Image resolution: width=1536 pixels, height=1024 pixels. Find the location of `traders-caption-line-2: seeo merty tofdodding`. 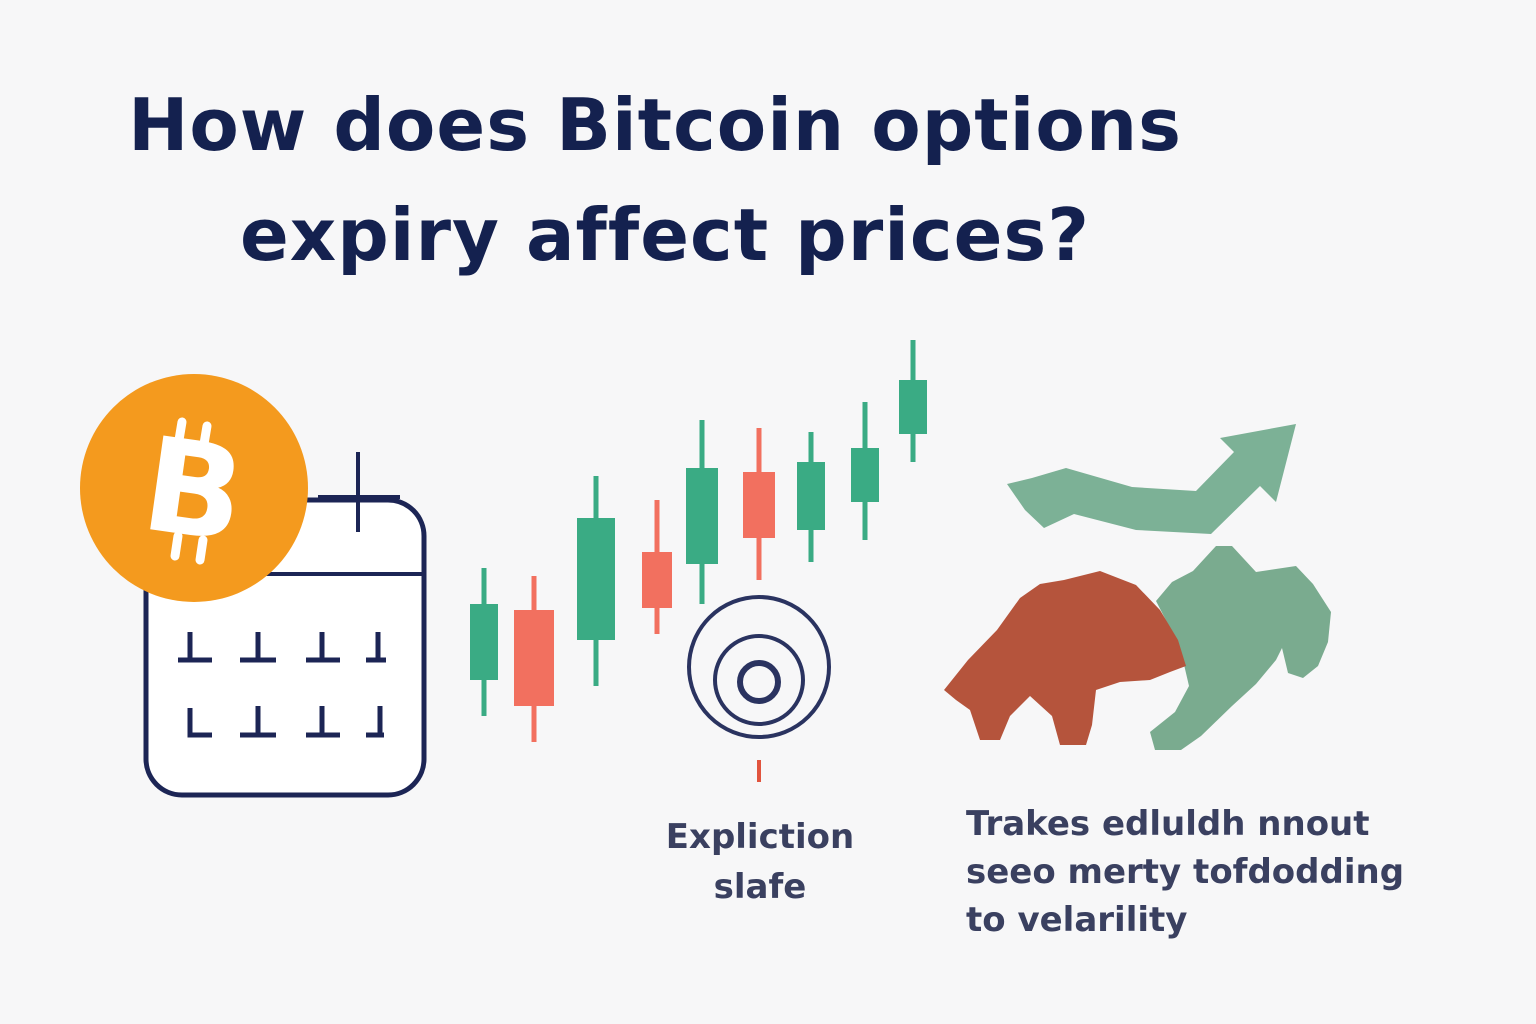

traders-caption-line-2: seeo merty tofdodding is located at coordinates (1185, 872).